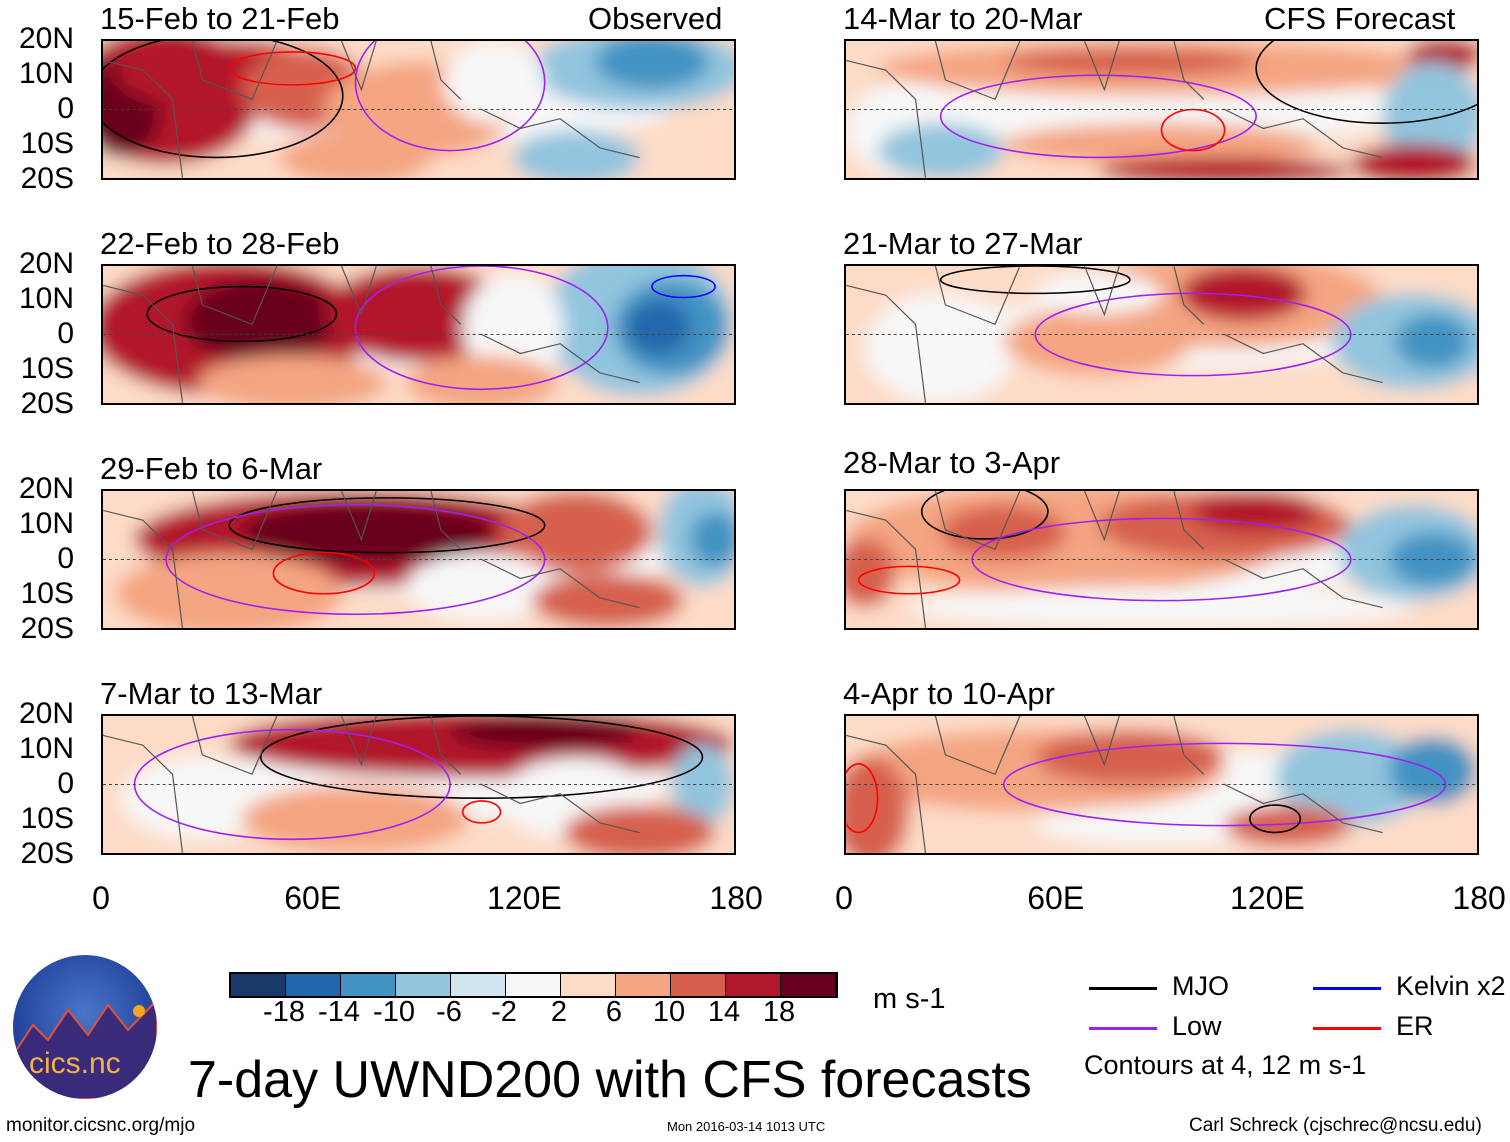 Image resolution: width=1510 pixels, height=1142 pixels. I want to click on lon-label: 0, so click(844, 898).